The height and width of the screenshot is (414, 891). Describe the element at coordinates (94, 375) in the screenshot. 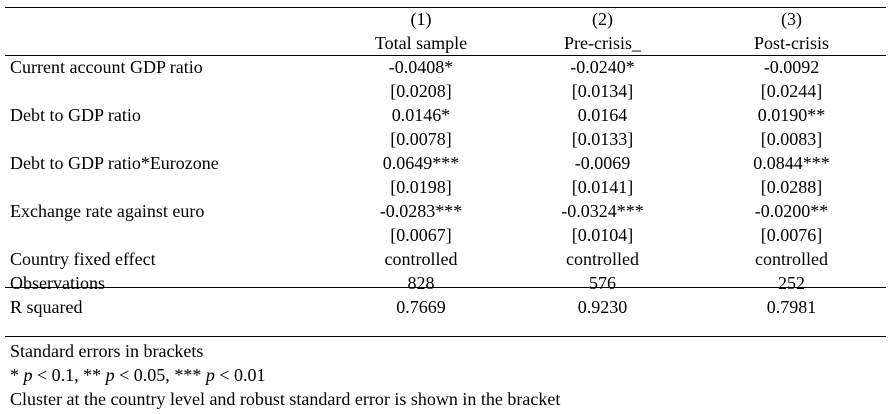

I see `sig-prefix: **` at that location.